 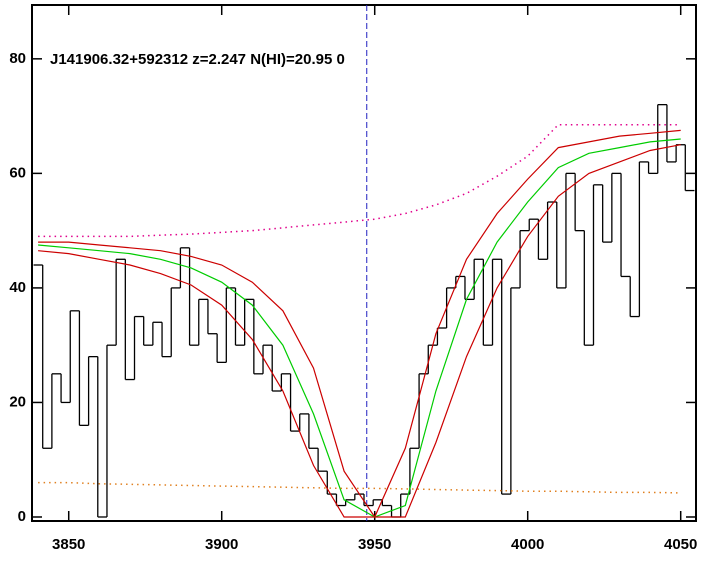 What do you see at coordinates (221, 544) in the screenshot?
I see `x-tick-label: 3900` at bounding box center [221, 544].